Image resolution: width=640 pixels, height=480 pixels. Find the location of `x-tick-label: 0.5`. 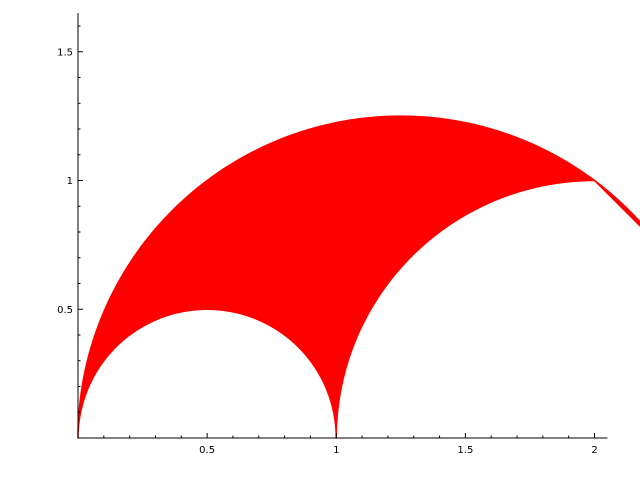

x-tick-label: 0.5 is located at coordinates (207, 450).